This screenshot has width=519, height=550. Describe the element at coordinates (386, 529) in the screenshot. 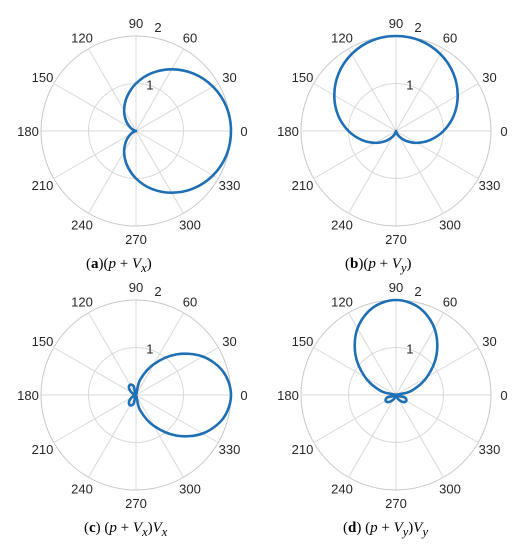

I see `caption-d: (d) (p + Vy)Vy` at that location.